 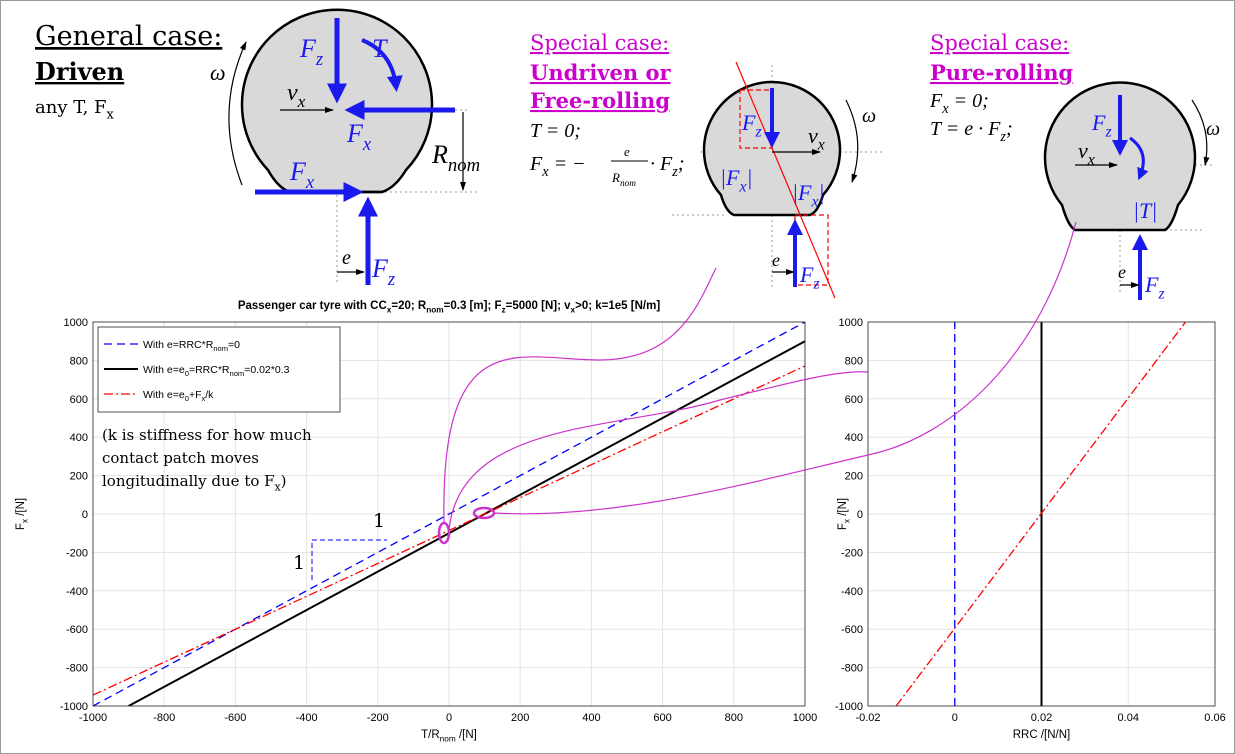 I want to click on text-part: =0, so click(x=234, y=345).